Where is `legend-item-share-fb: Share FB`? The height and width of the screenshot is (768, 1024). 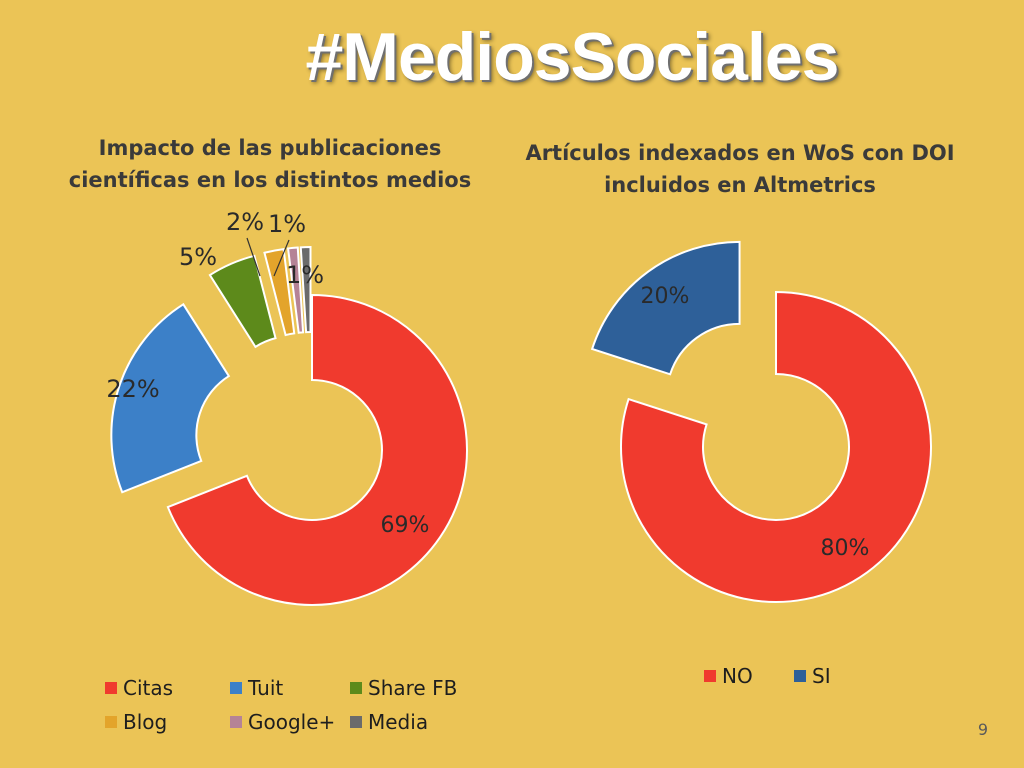
legend-item-share-fb: Share FB is located at coordinates (403, 688).